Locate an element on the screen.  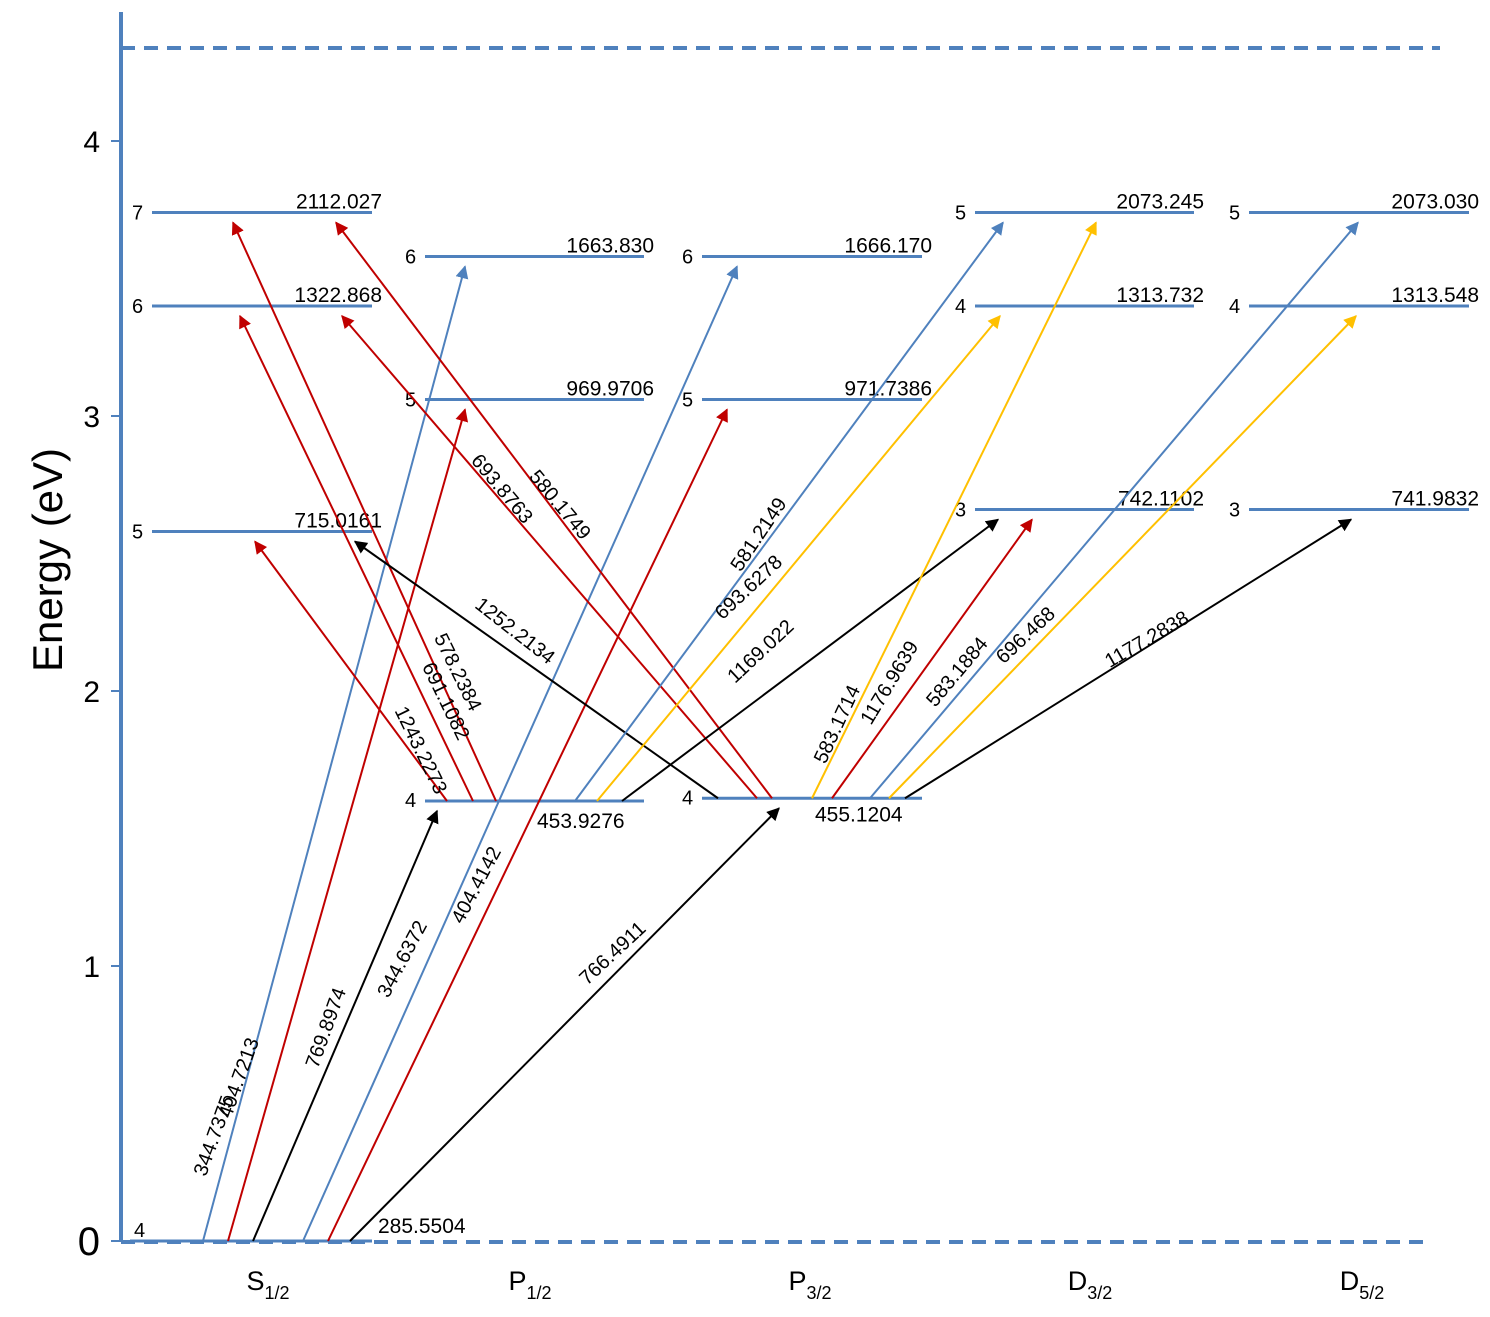
level-energy-label: 285.5504 is located at coordinates (422, 1226).